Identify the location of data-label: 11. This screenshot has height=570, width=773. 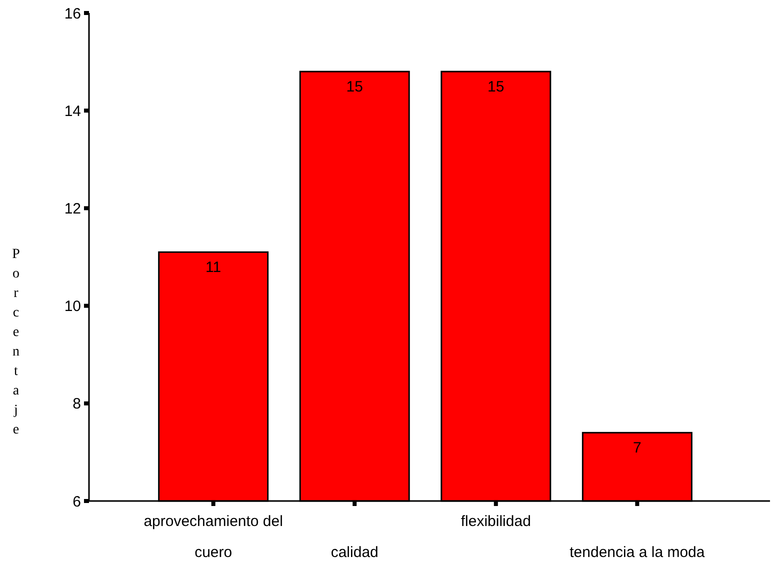
(214, 267).